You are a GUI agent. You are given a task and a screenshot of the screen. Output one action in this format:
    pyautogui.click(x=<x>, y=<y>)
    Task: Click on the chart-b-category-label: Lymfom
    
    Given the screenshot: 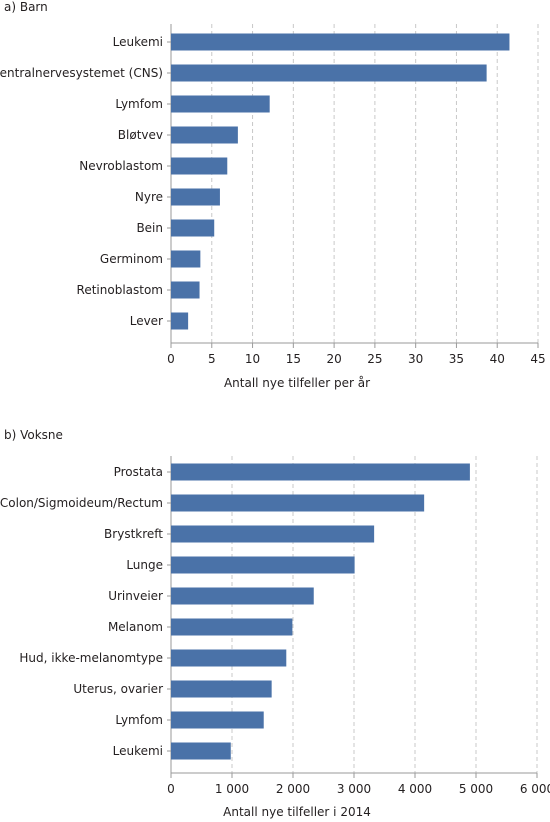 What is the action you would take?
    pyautogui.click(x=139, y=720)
    